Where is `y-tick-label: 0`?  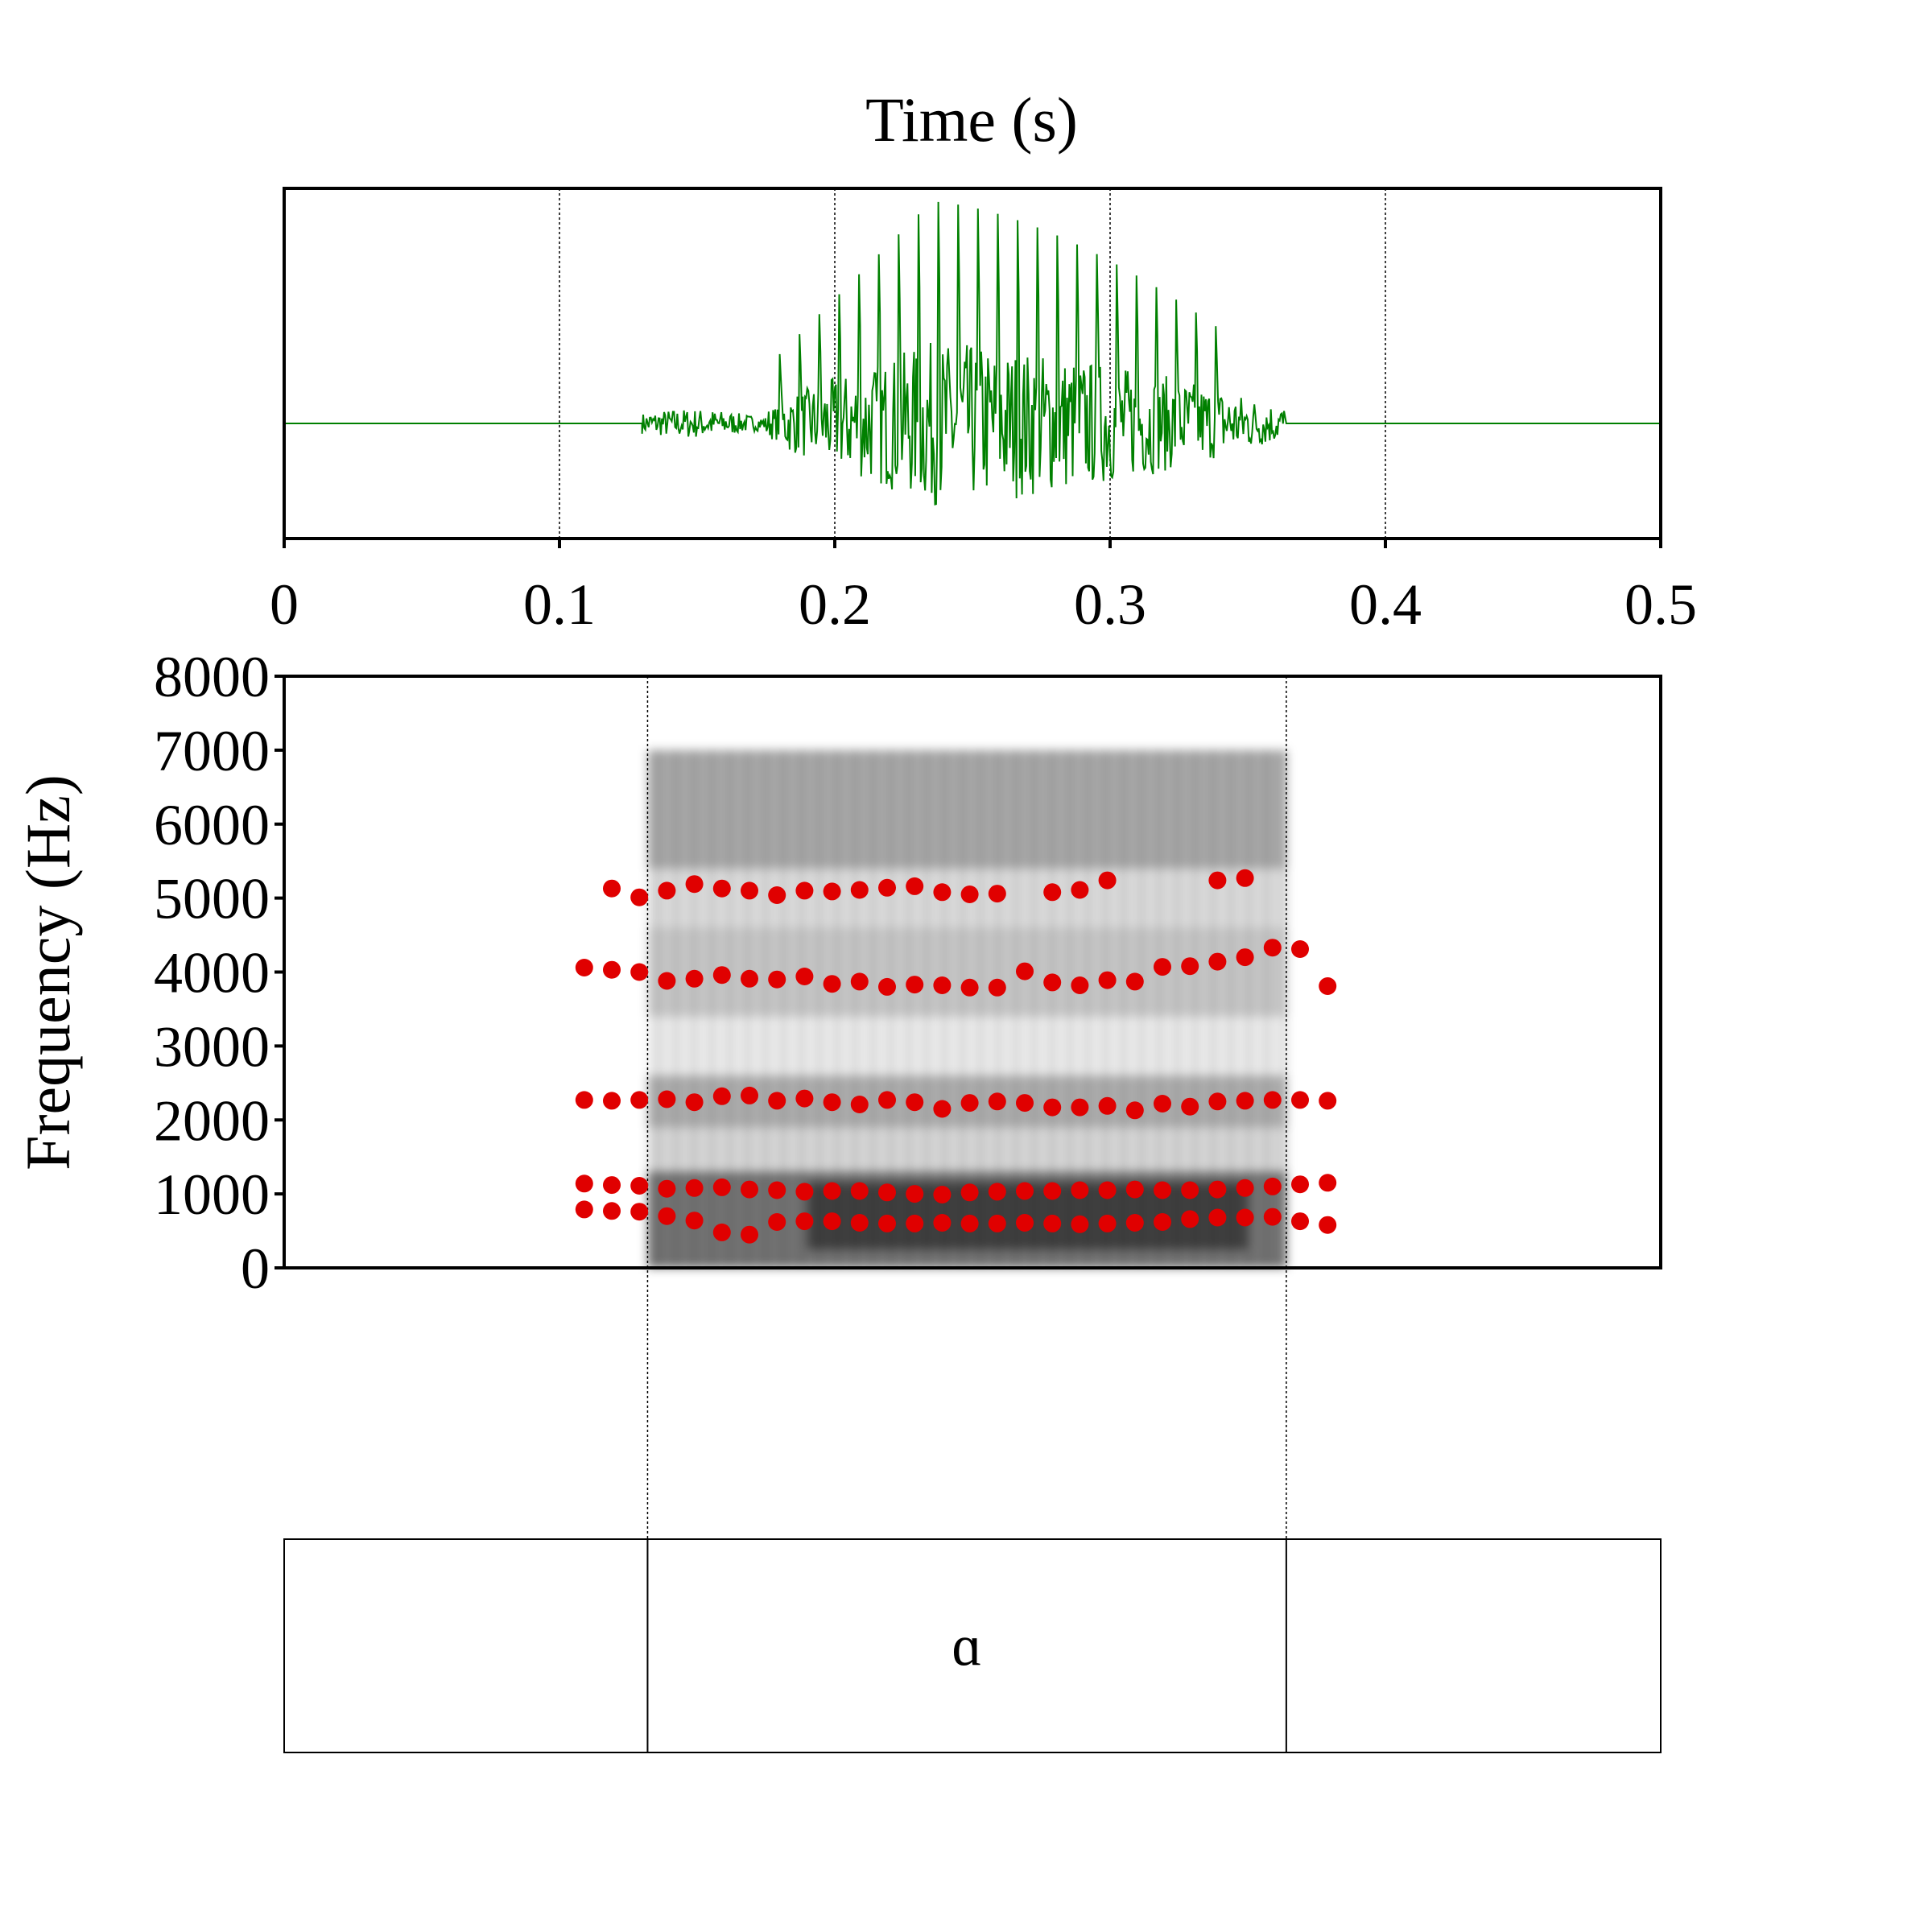
y-tick-label: 0 is located at coordinates (255, 1268).